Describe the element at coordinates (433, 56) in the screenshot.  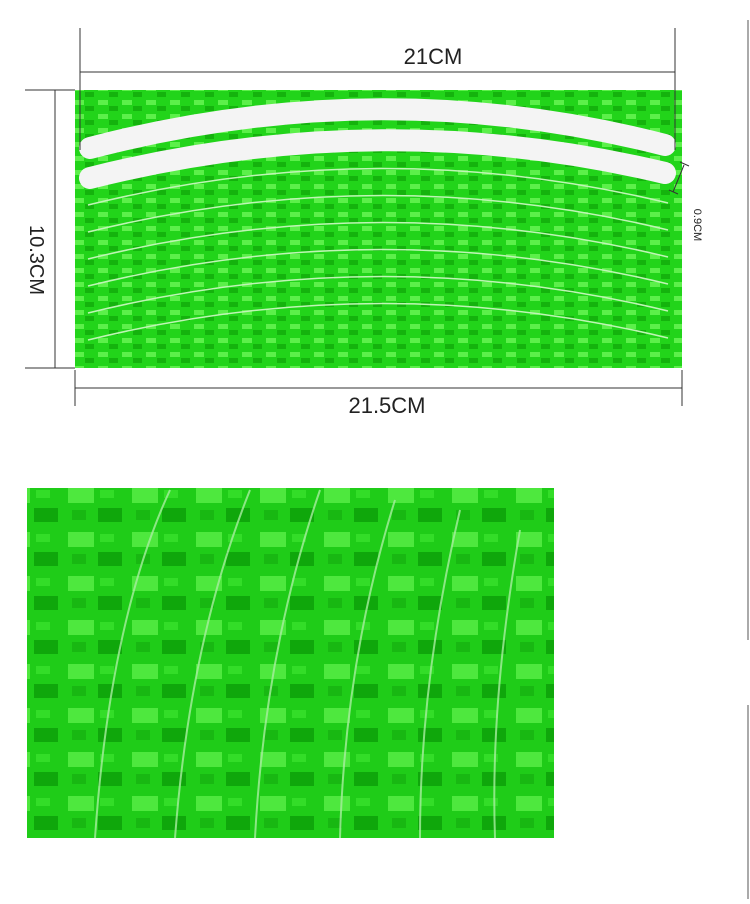
I see `top-width-label: 21CM` at that location.